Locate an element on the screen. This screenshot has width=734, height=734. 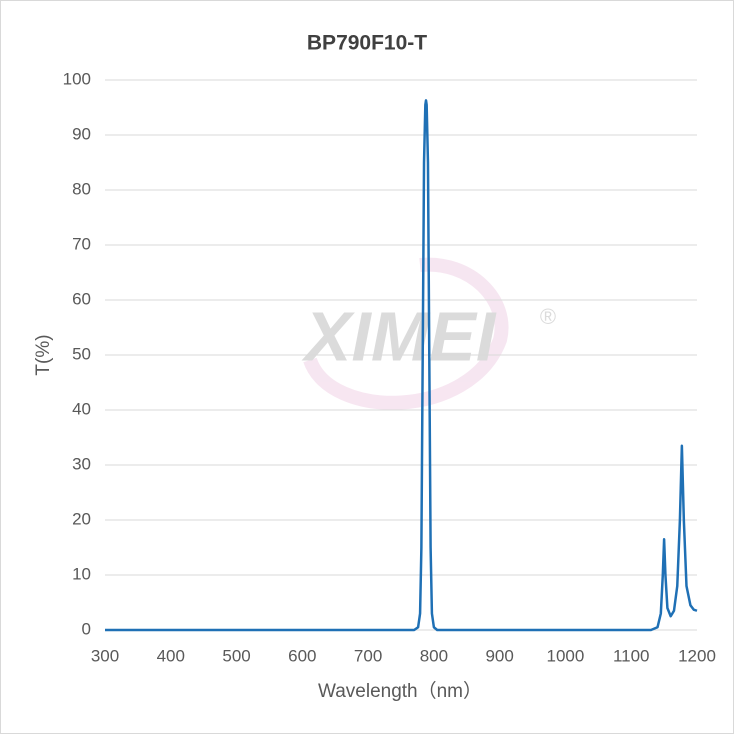
watermark: XIMEI ® is located at coordinates (428, 333).